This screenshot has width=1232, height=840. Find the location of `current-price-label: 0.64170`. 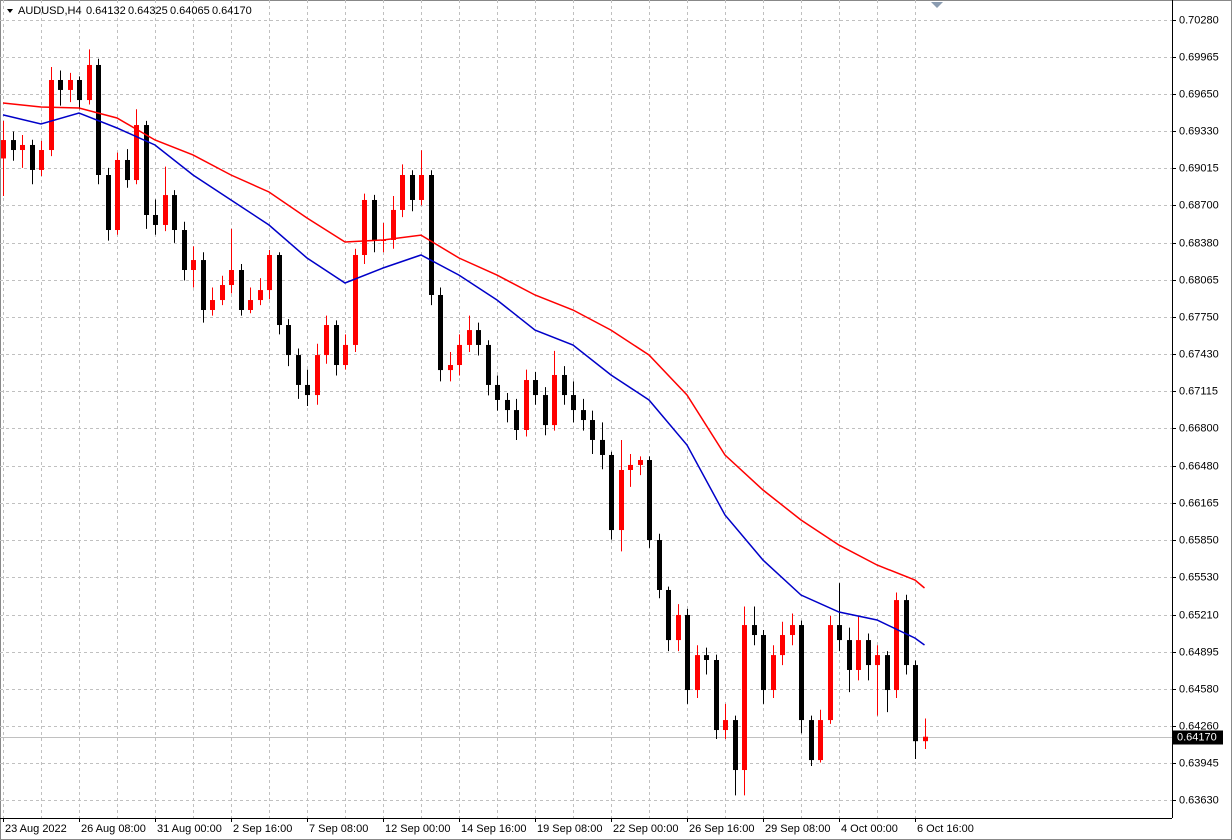

current-price-label: 0.64170 is located at coordinates (1197, 737).